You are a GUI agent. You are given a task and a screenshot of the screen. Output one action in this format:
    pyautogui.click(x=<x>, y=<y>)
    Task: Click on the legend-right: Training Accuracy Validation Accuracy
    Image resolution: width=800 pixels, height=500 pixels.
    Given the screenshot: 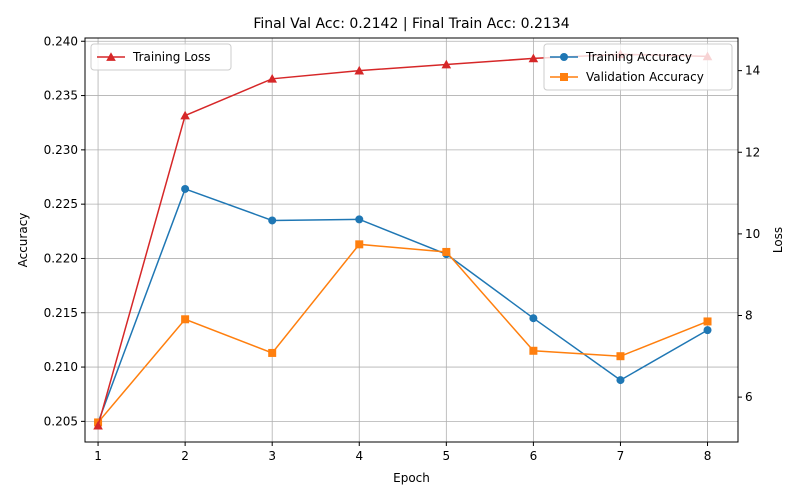 What is the action you would take?
    pyautogui.click(x=638, y=67)
    